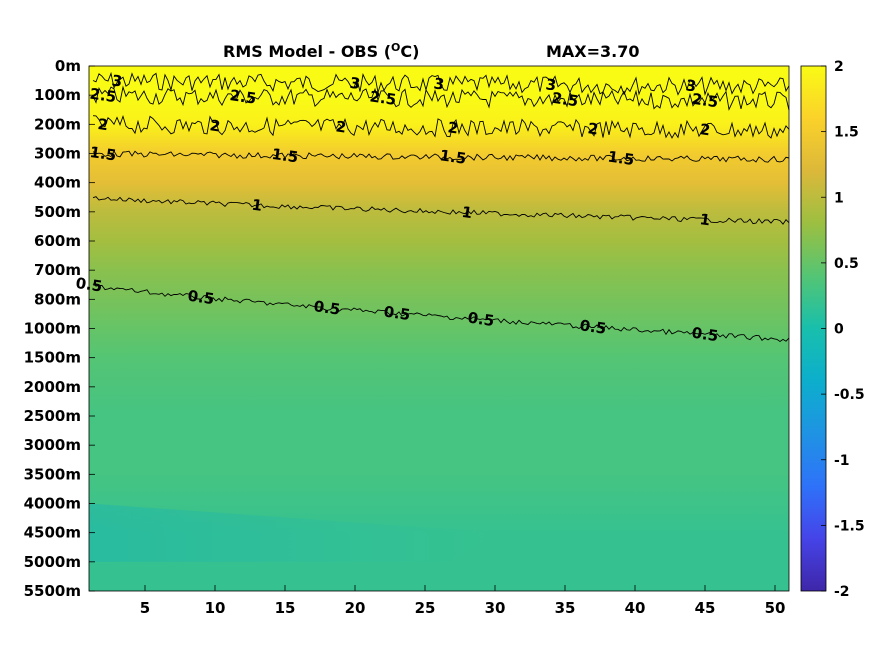  I want to click on y-tick-label: 3500m, so click(52, 474).